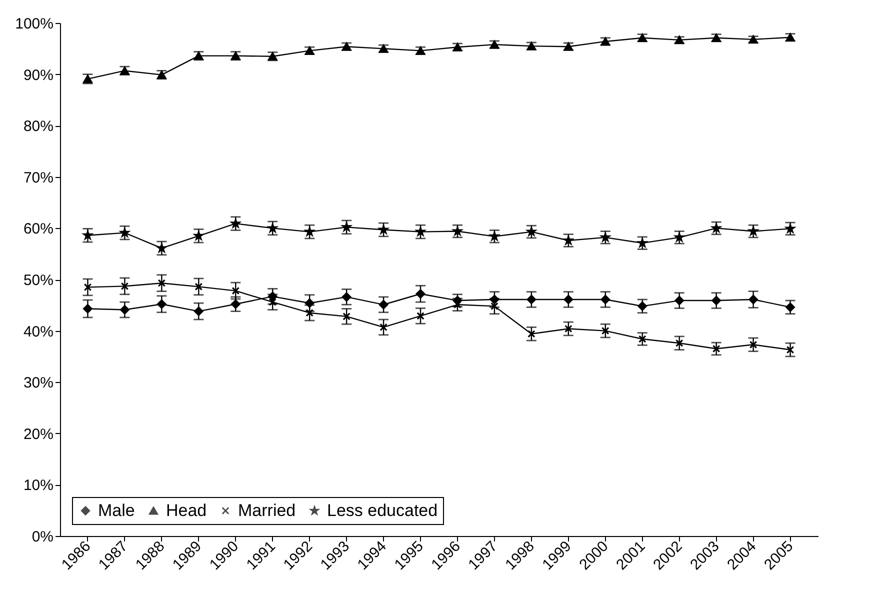 The height and width of the screenshot is (590, 874). I want to click on y-tick-label: 50%, so click(38, 280).